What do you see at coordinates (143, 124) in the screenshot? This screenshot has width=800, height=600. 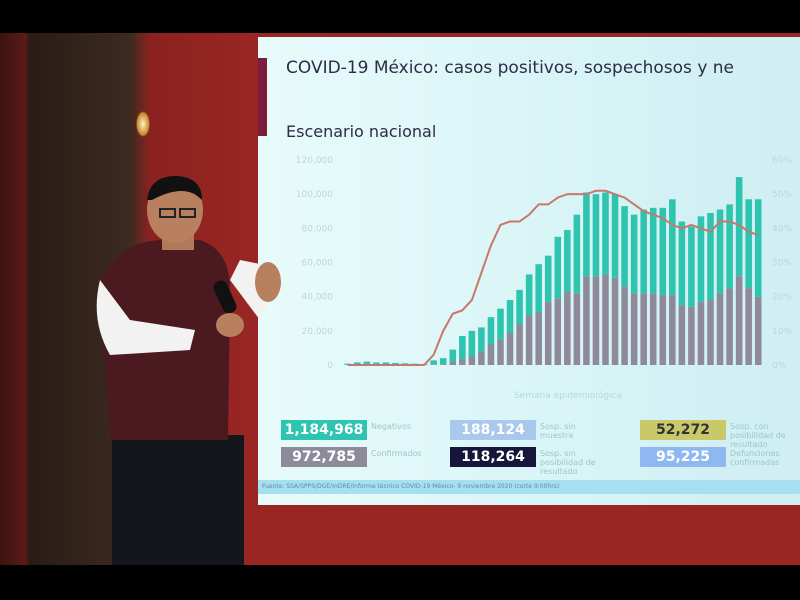 I see `wall-lamp` at bounding box center [143, 124].